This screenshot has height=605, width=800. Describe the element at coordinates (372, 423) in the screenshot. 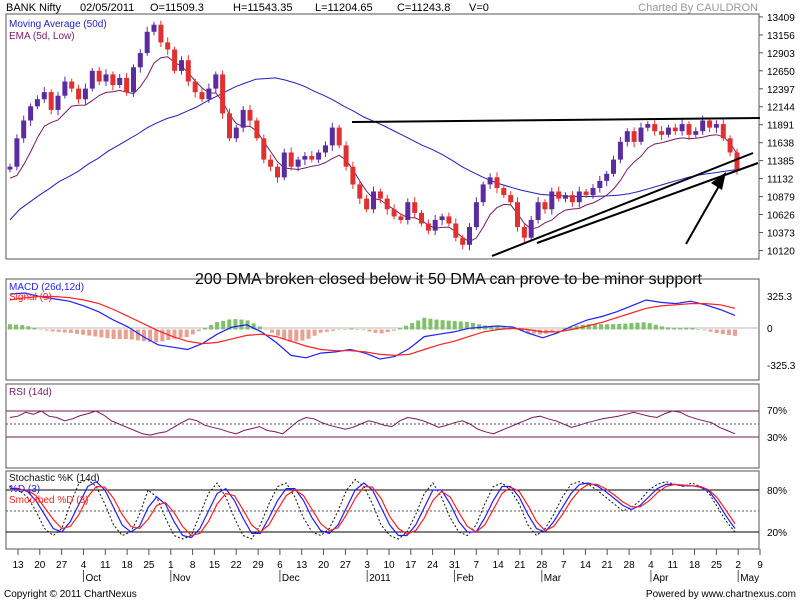

I see `rsi-line` at that location.